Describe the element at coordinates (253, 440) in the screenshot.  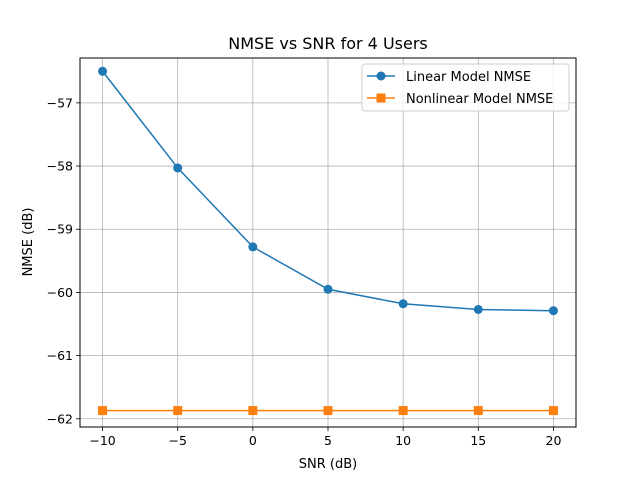
I see `x-tick-label: 0` at that location.